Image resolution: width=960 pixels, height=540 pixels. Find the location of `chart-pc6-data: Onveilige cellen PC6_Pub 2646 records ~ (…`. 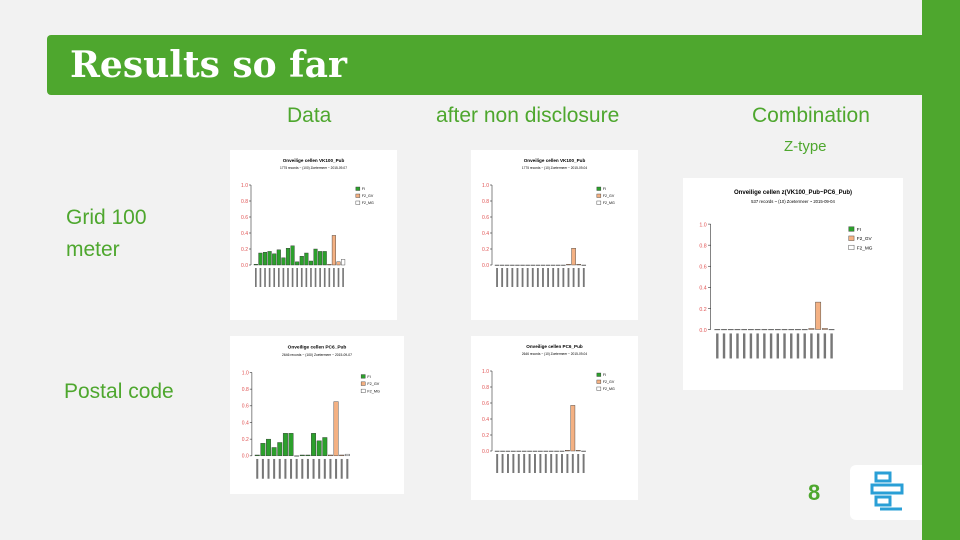

chart-pc6-data: Onveilige cellen PC6_Pub 2646 records ~ (… is located at coordinates (311, 412).